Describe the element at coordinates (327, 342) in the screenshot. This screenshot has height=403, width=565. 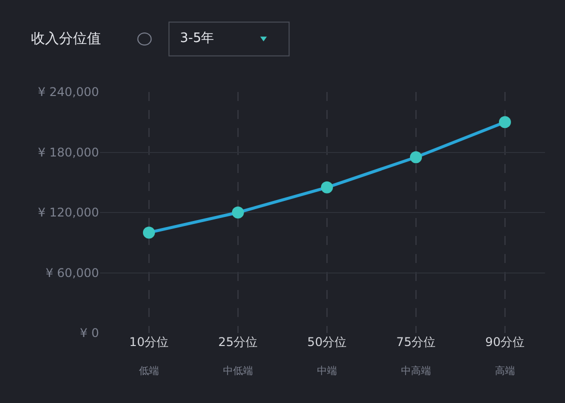
I see `x-tick-label: 50分位` at that location.